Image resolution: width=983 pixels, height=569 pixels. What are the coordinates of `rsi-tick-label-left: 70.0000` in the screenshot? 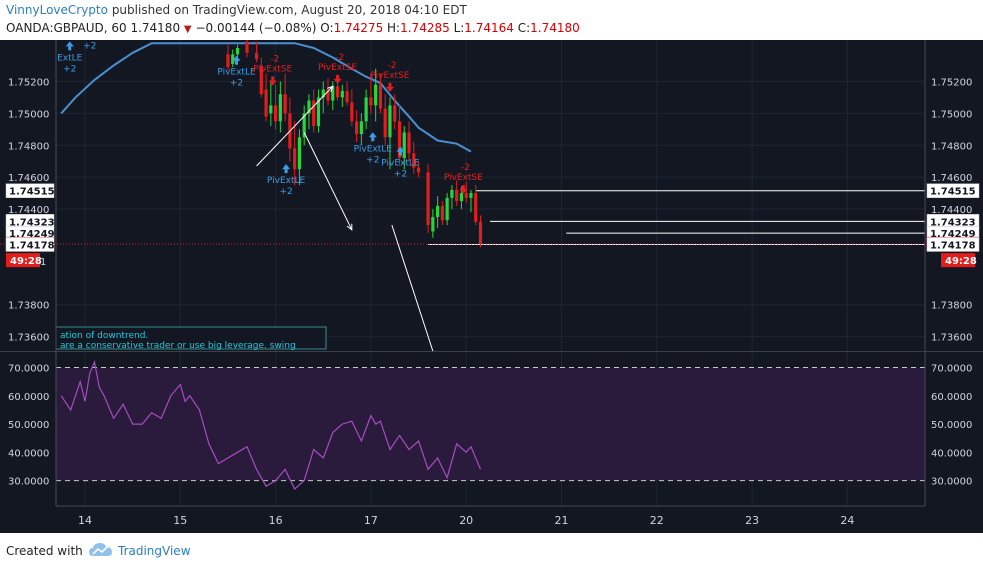 It's located at (28, 369).